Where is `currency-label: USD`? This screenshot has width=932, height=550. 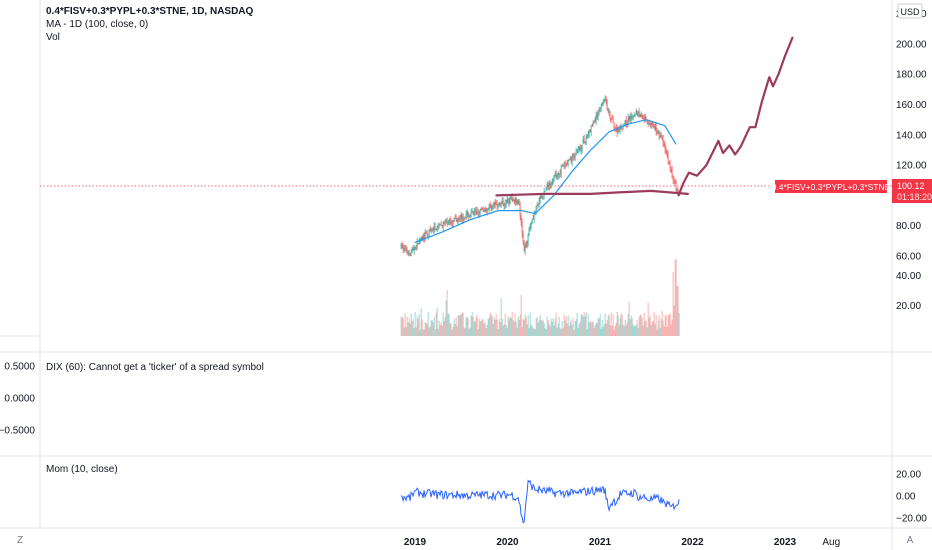
currency-label: USD is located at coordinates (910, 12).